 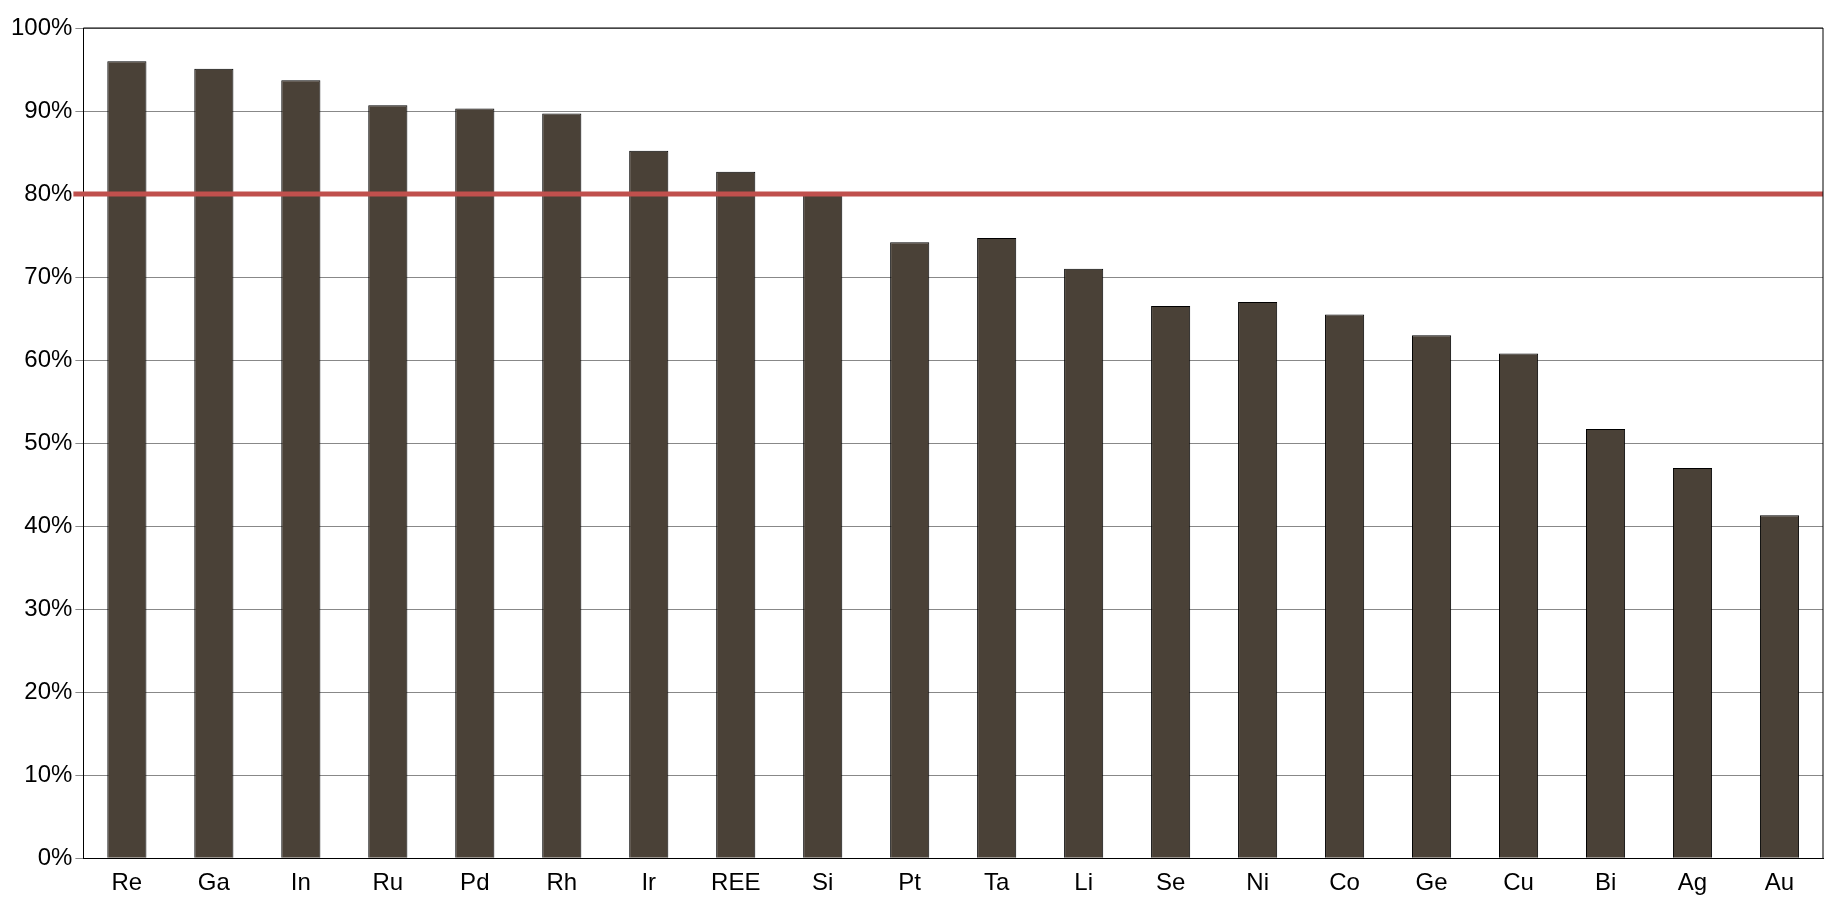 I want to click on x-tick-label: Ru, so click(x=388, y=882).